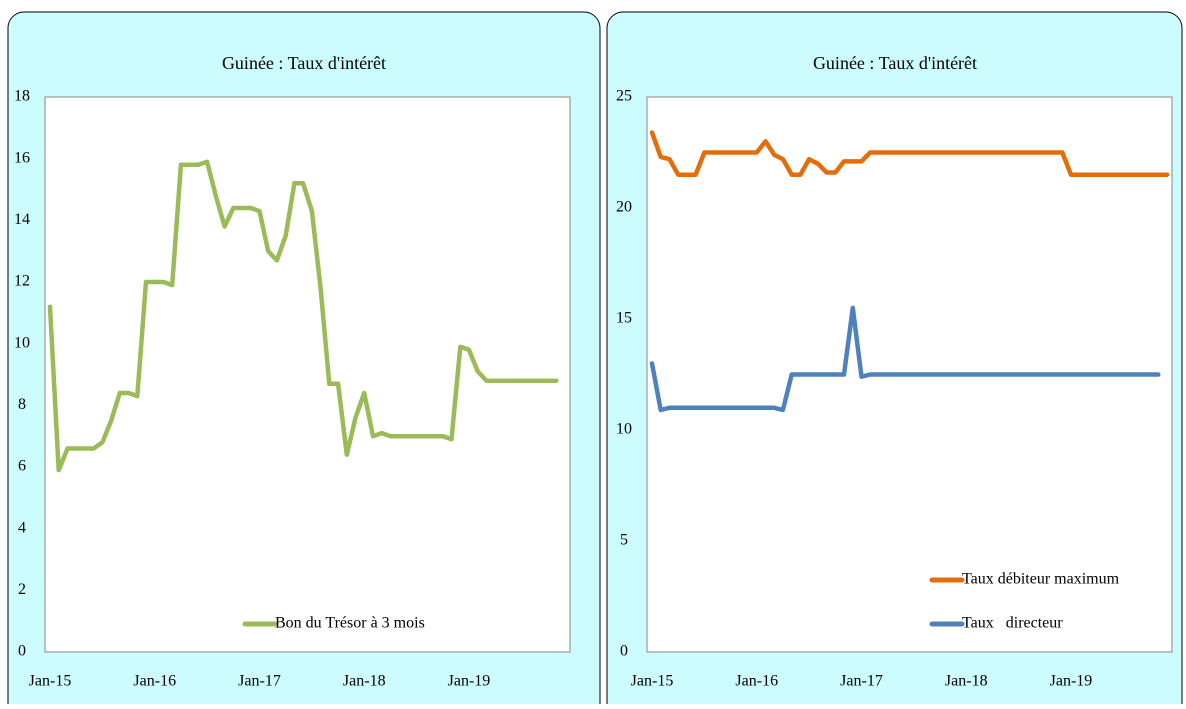 Image resolution: width=1186 pixels, height=709 pixels. I want to click on y-tick-label: 15, so click(624, 318).